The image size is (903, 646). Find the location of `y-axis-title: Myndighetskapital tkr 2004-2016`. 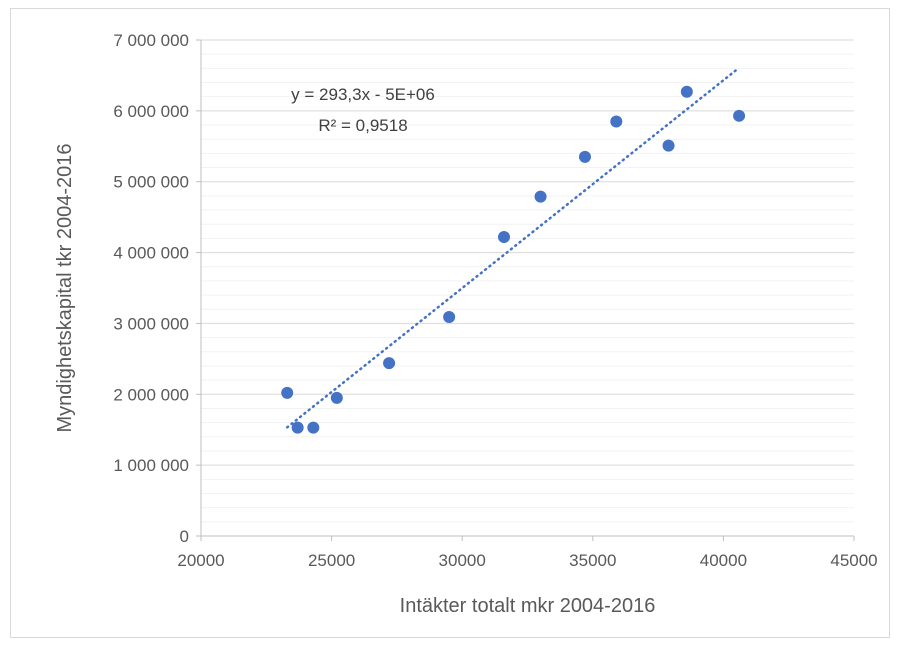

y-axis-title: Myndighetskapital tkr 2004-2016 is located at coordinates (65, 287).